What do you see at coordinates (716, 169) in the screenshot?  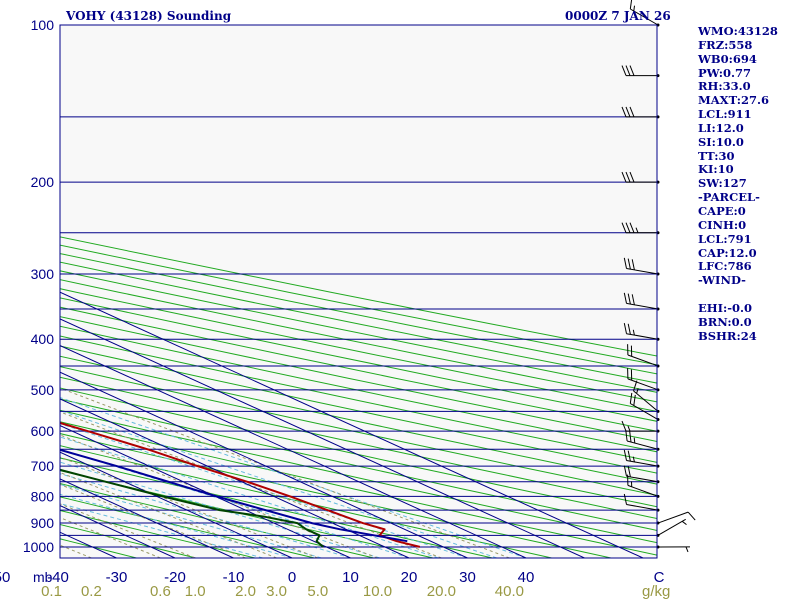 I see `stat-line: KI:10` at bounding box center [716, 169].